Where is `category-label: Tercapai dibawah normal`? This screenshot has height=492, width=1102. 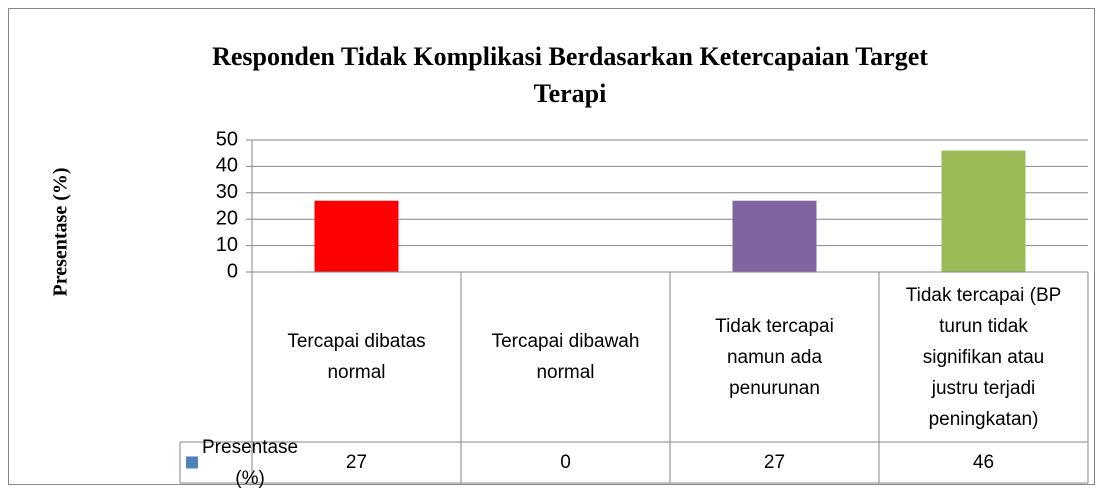
category-label: Tercapai dibawah normal is located at coordinates (565, 357).